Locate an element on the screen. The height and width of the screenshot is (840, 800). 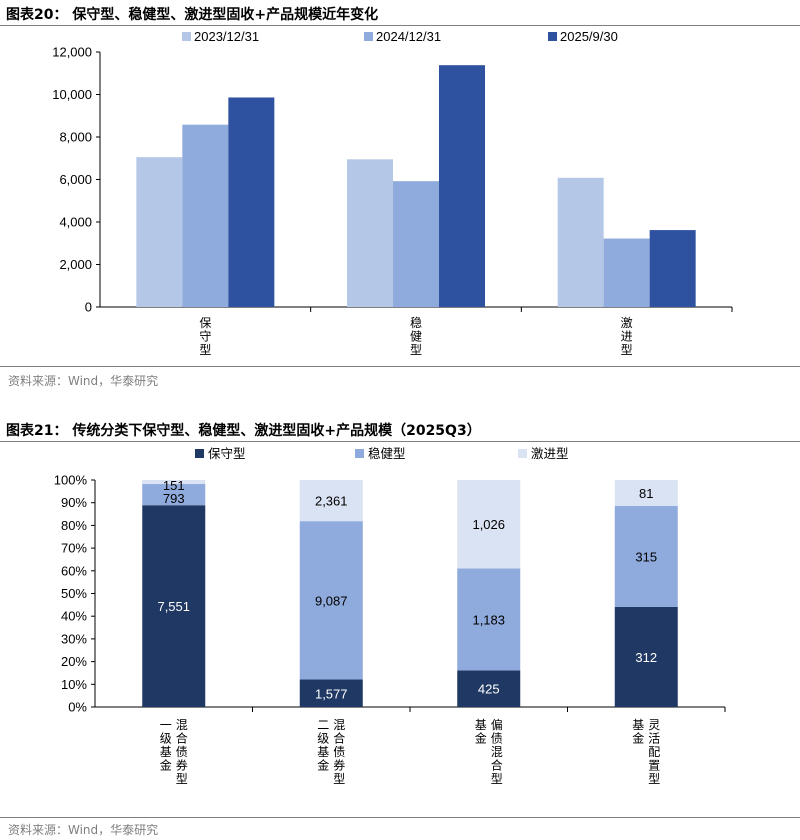
data-label-4-2: 315 is located at coordinates (646, 556).